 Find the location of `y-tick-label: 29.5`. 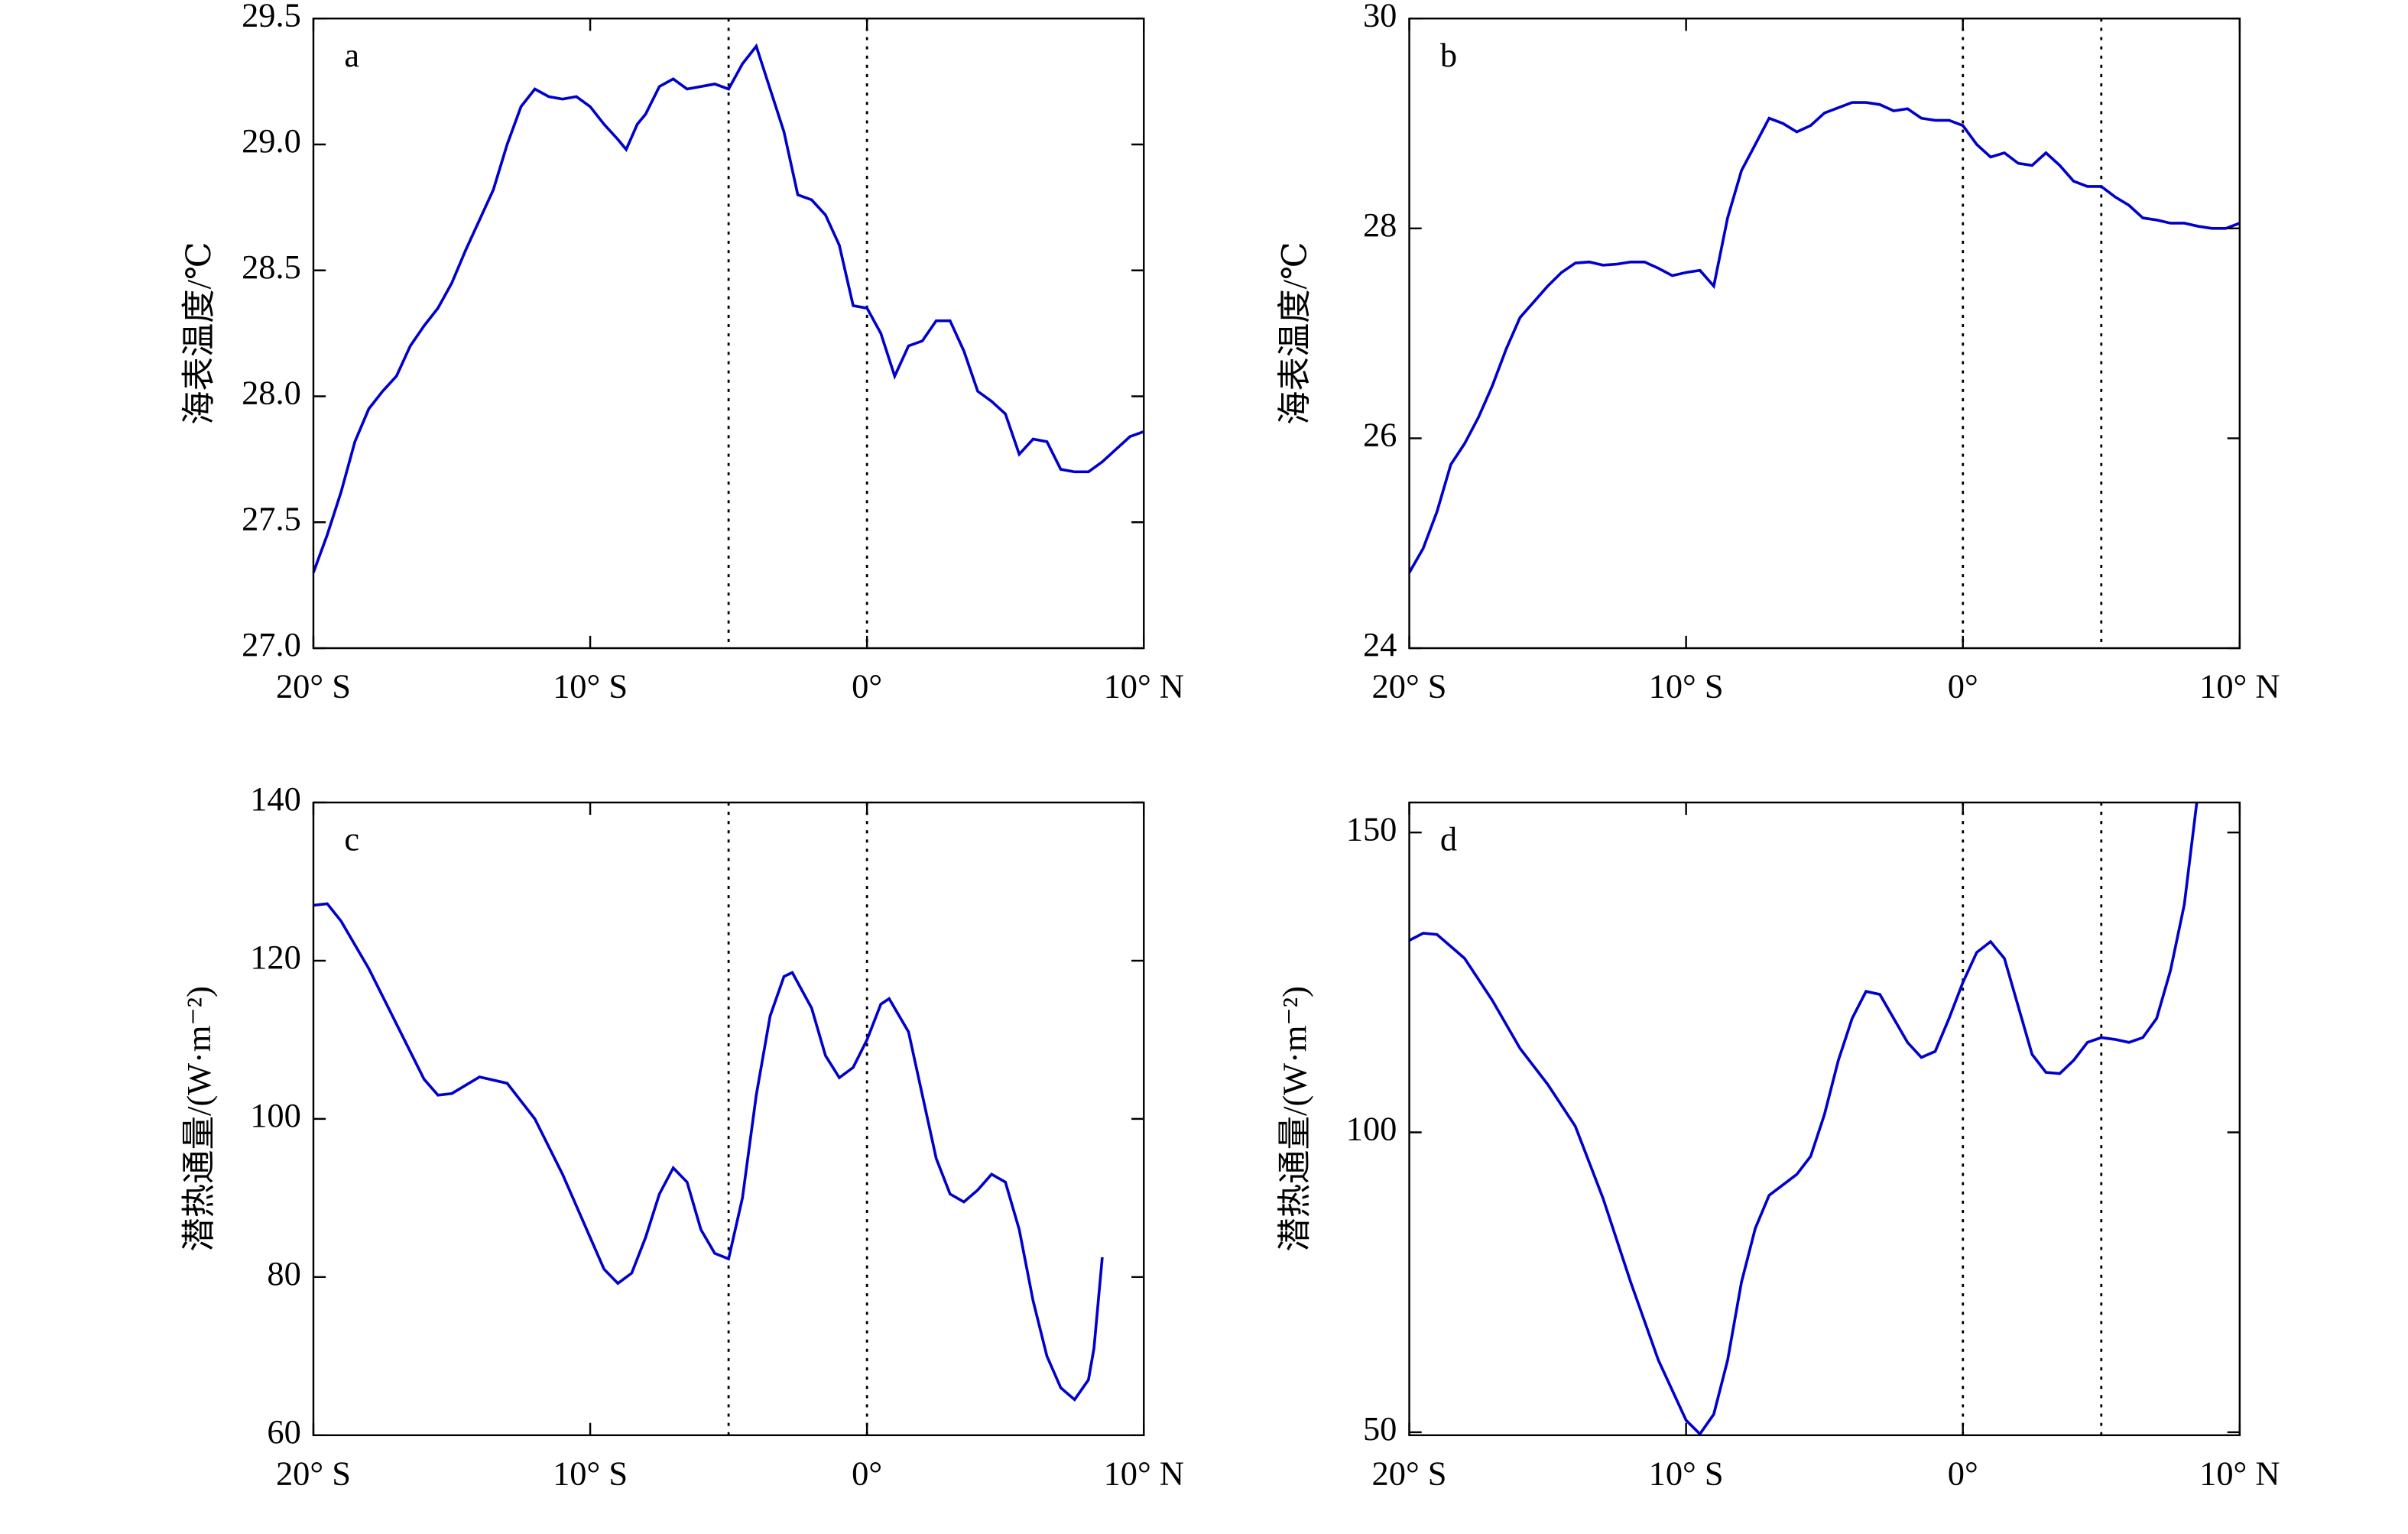

y-tick-label: 29.5 is located at coordinates (272, 17).